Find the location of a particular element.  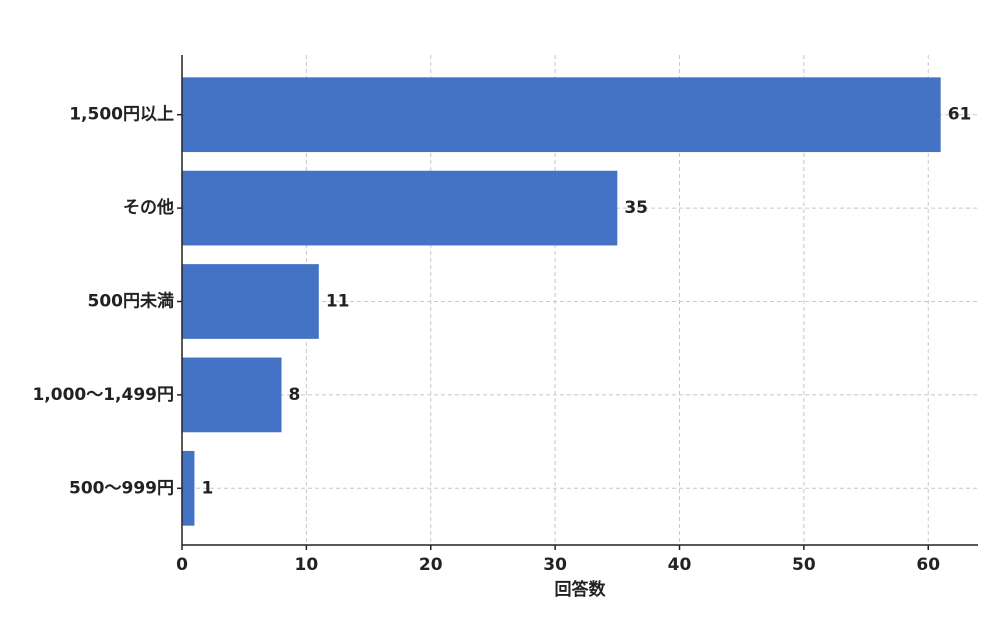

x-axis-label: 回答数 is located at coordinates (581, 589).